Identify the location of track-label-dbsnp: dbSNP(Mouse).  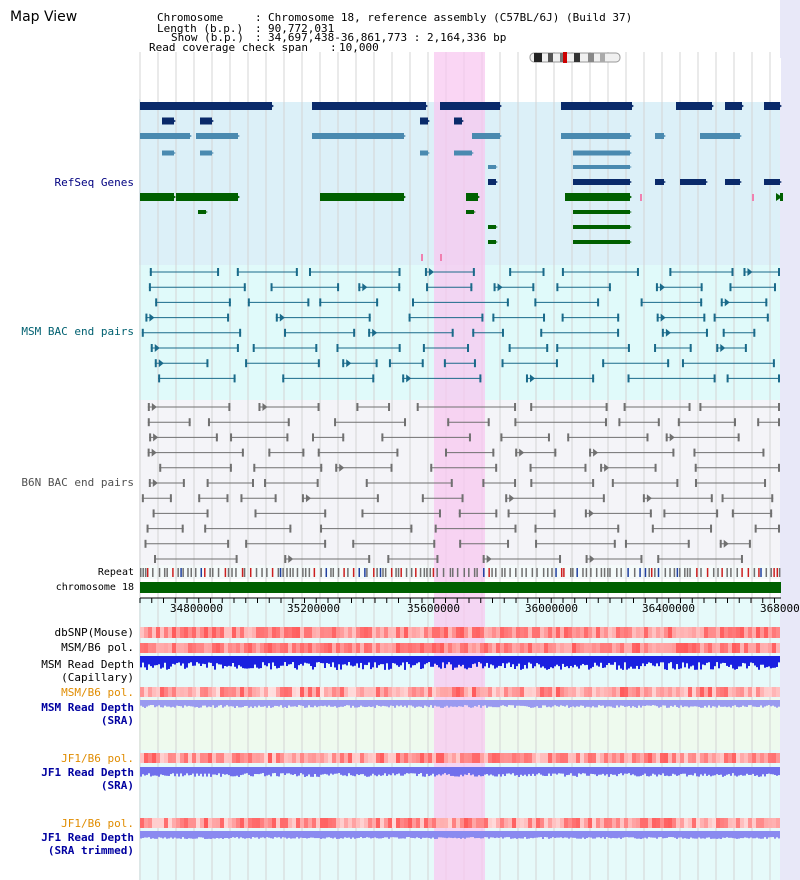
(94, 632).